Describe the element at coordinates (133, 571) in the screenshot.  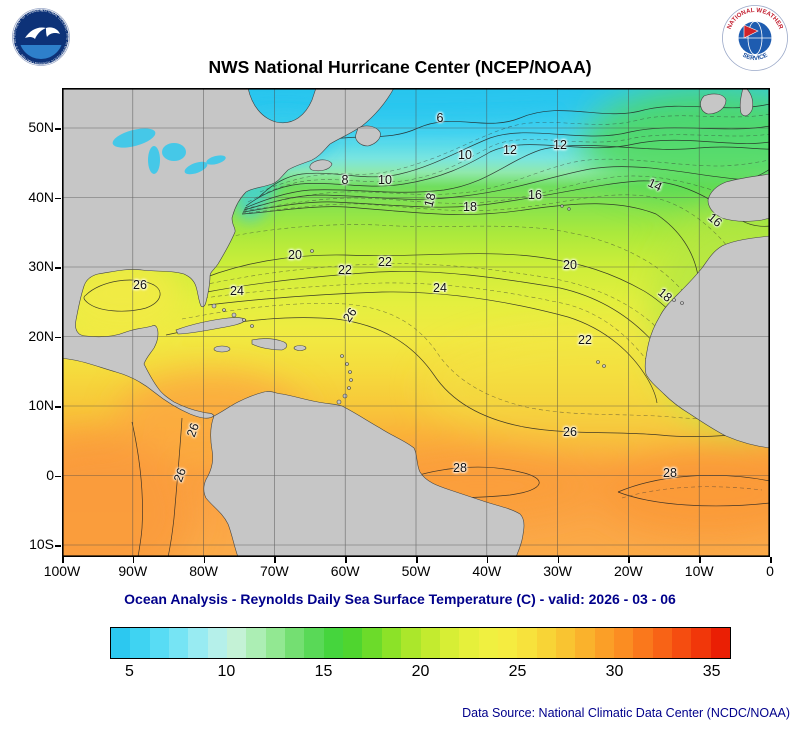
I see `x-axis-label: 90W` at that location.